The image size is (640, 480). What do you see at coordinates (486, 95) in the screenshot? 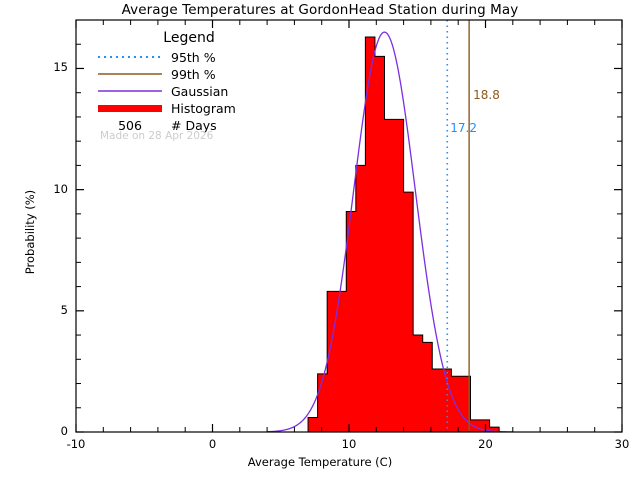
I see `annotation-99th-value: 18.8` at bounding box center [486, 95].